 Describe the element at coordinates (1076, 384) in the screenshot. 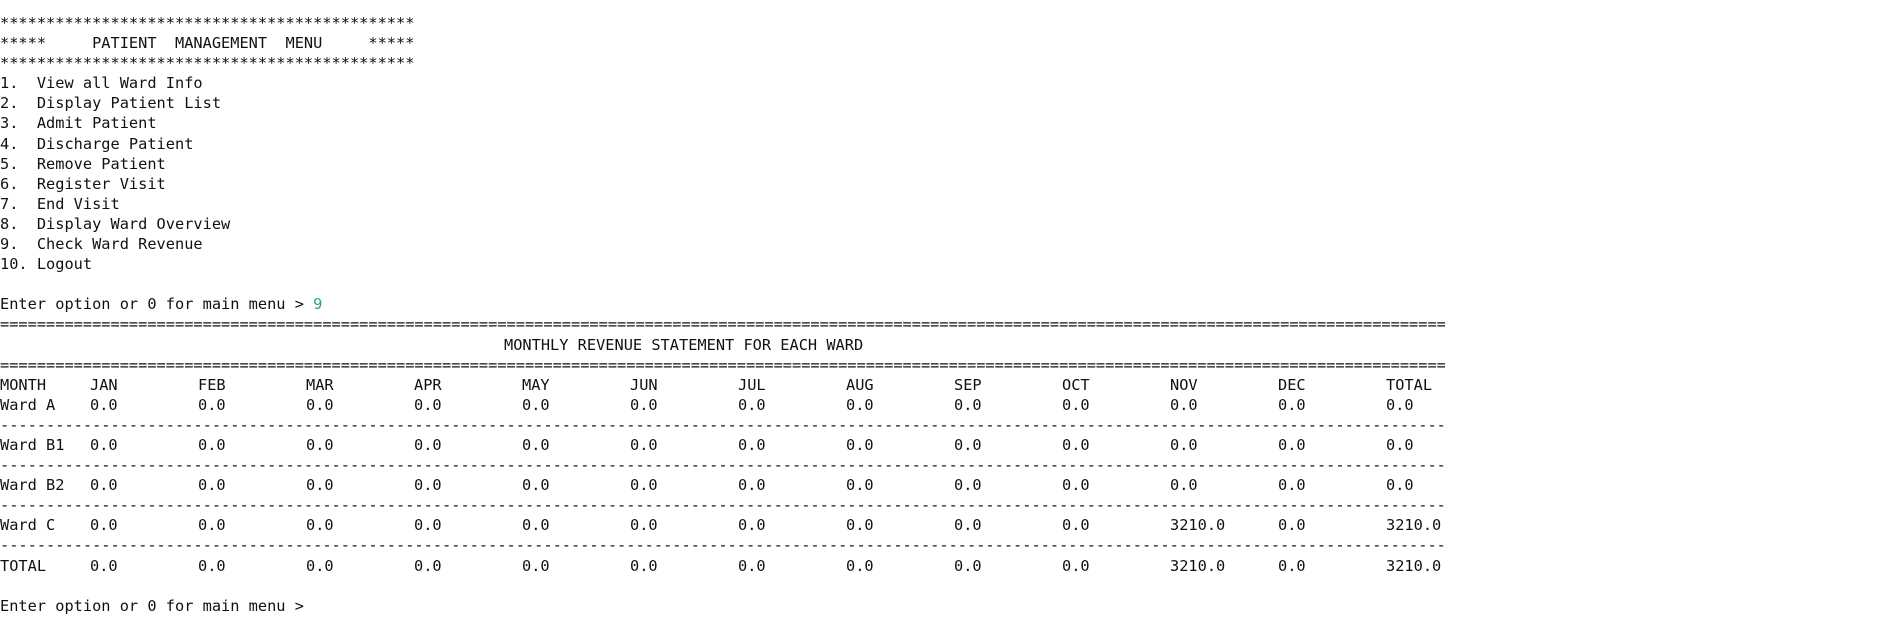

I see `table-cell: OCT` at that location.